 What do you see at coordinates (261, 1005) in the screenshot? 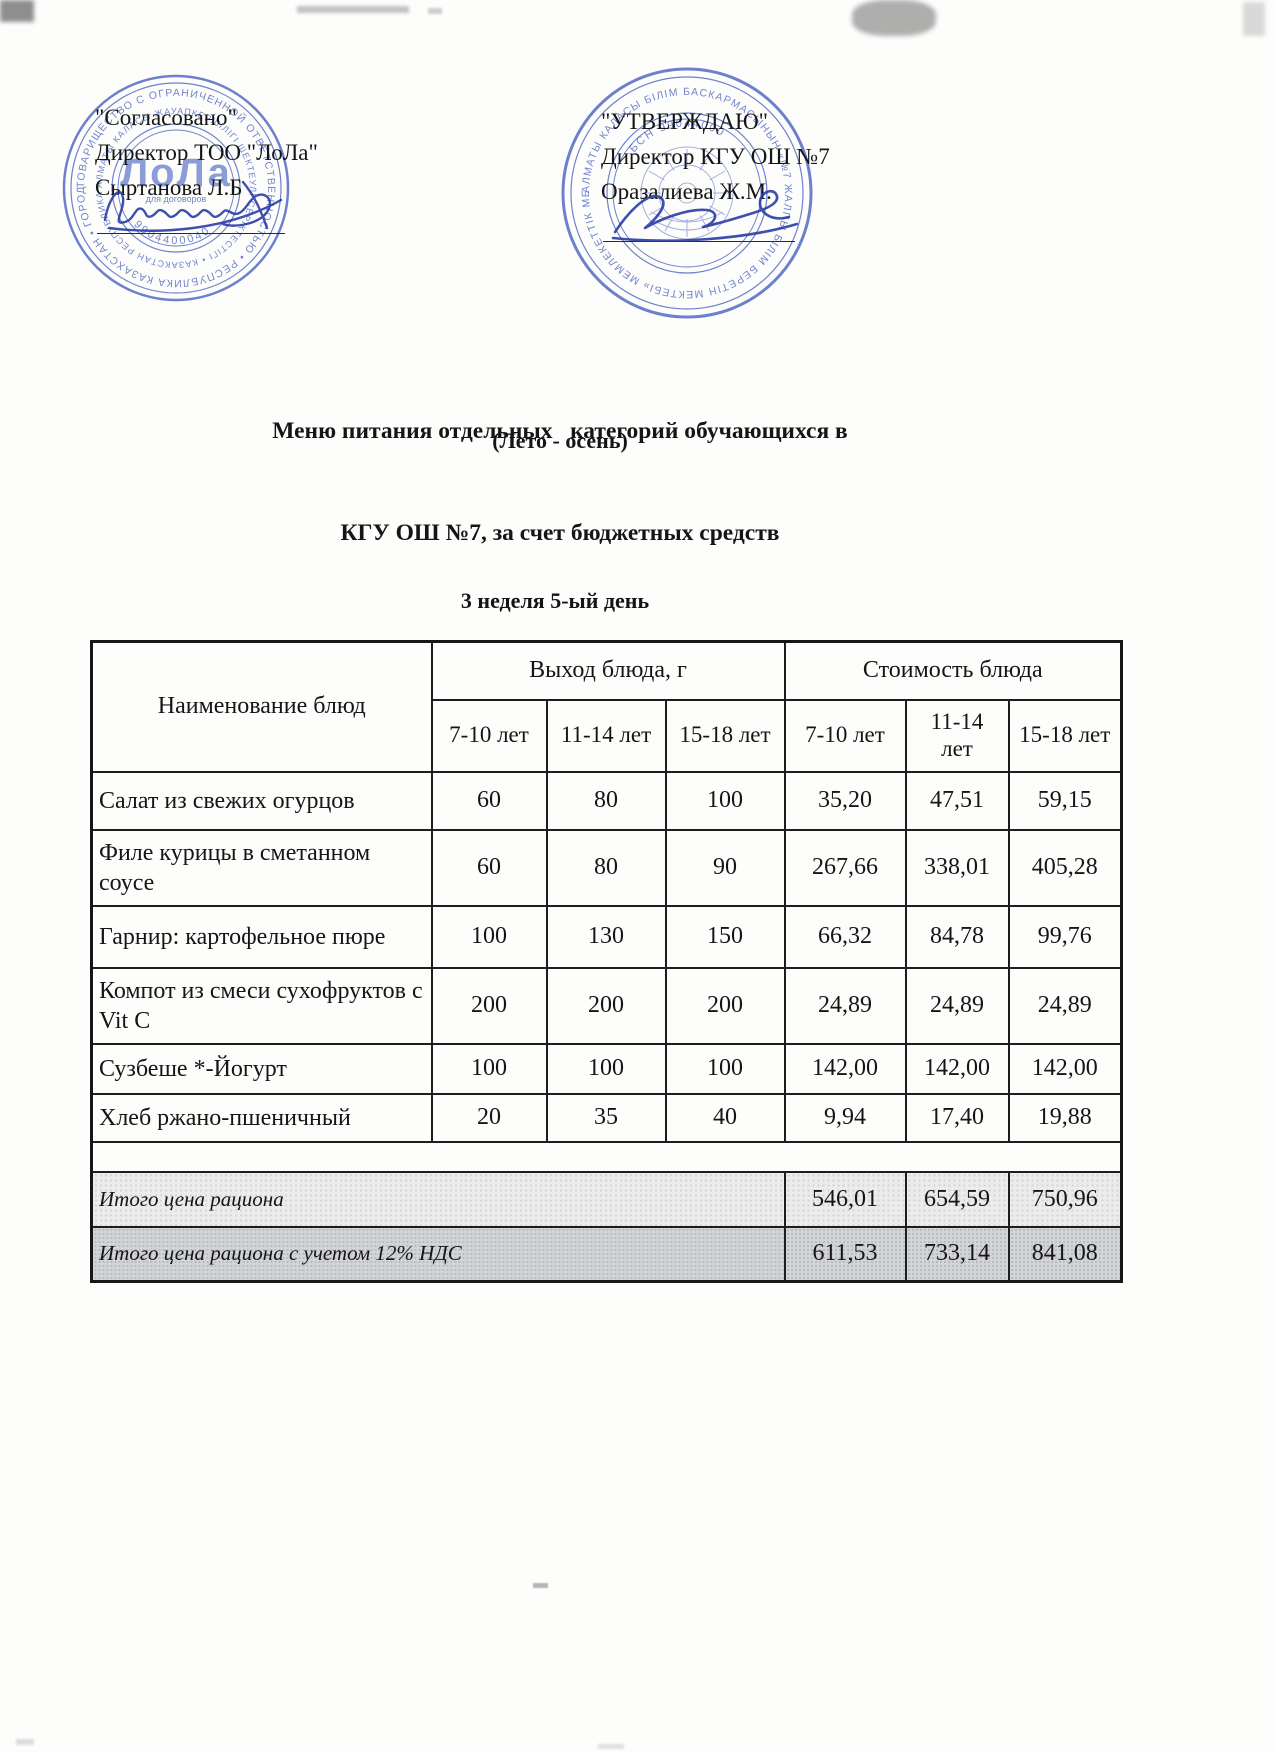
I see `dish-name-cell: Компот из смеси сухофруктов с Vit C` at bounding box center [261, 1005].